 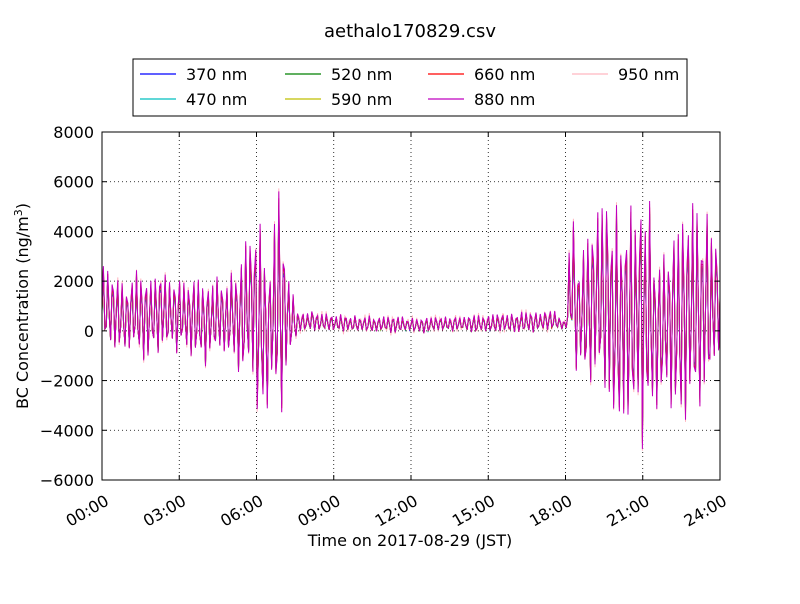 I want to click on y-tick-label: 6000, so click(x=73, y=182).